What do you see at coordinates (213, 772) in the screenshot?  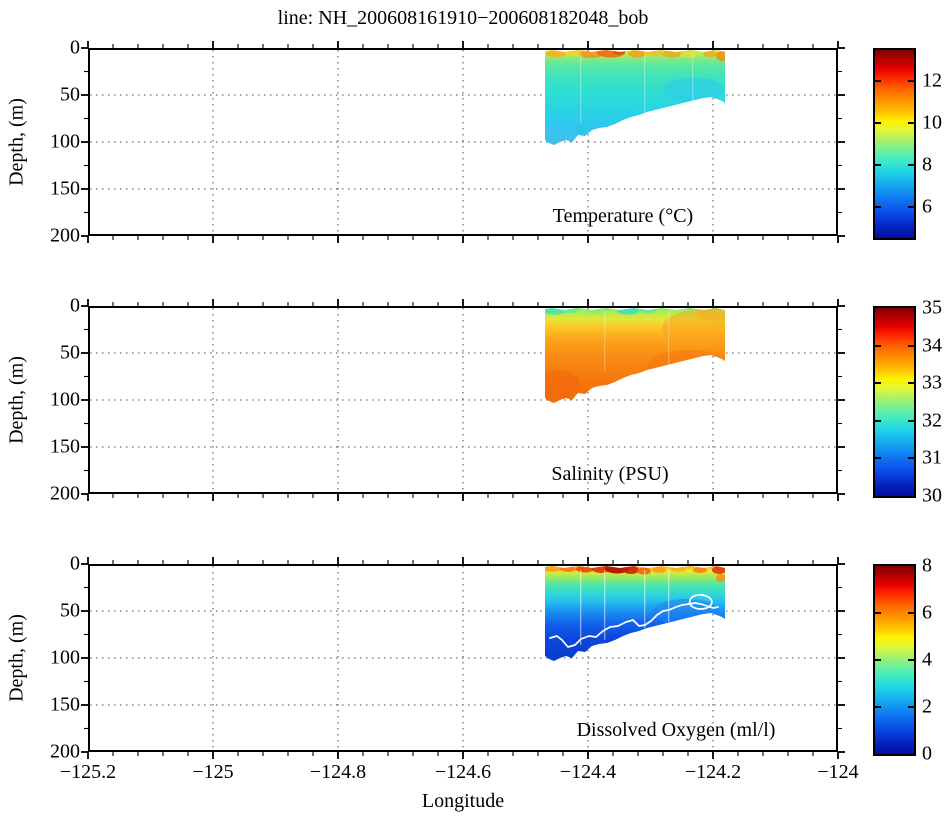 I see `x-tick-label: −125` at bounding box center [213, 772].